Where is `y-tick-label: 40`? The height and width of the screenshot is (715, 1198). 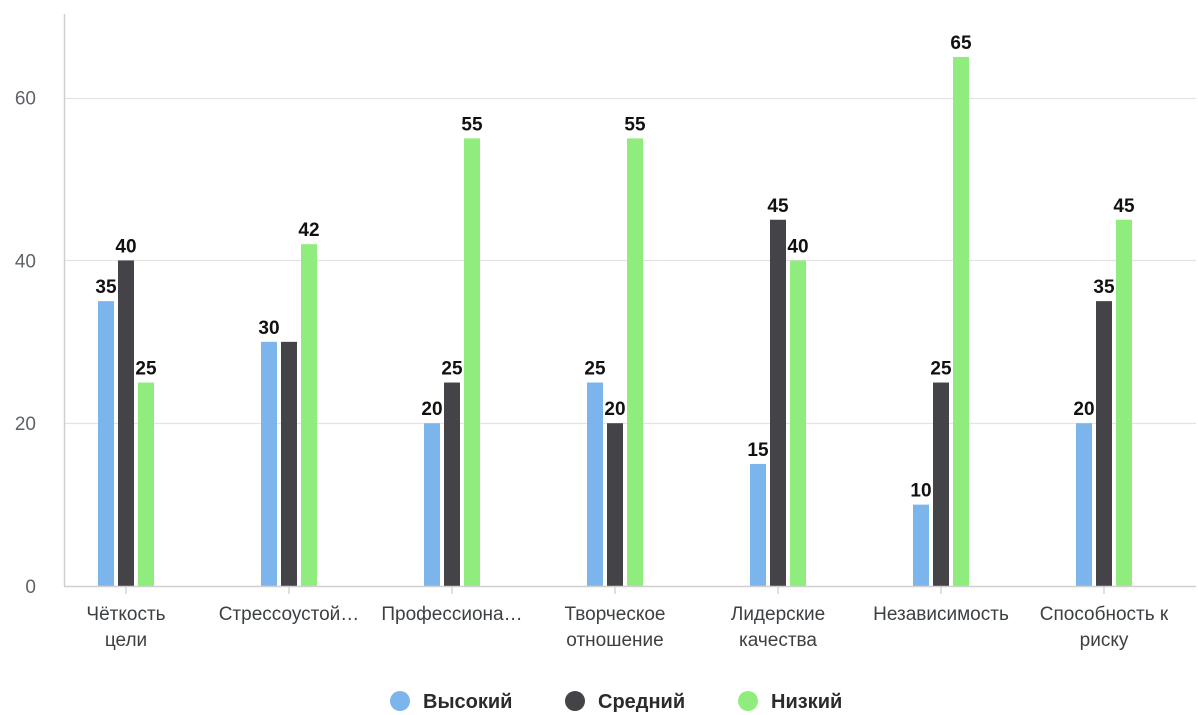 y-tick-label: 40 is located at coordinates (25, 261).